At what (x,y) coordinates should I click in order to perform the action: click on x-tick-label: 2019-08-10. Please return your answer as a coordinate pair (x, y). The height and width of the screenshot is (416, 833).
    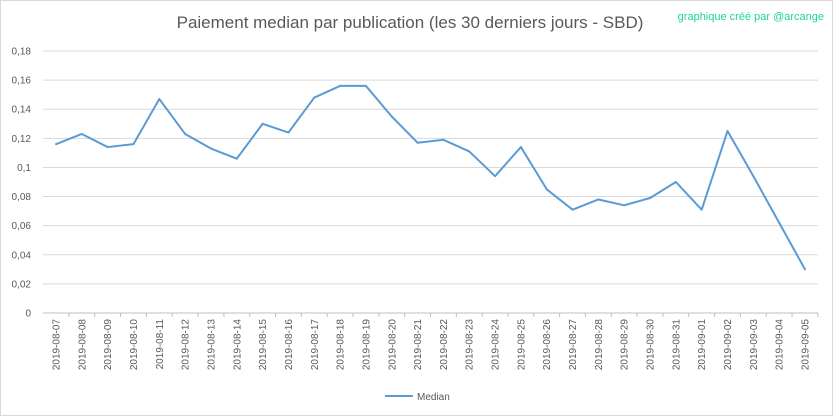
    Looking at the image, I should click on (134, 345).